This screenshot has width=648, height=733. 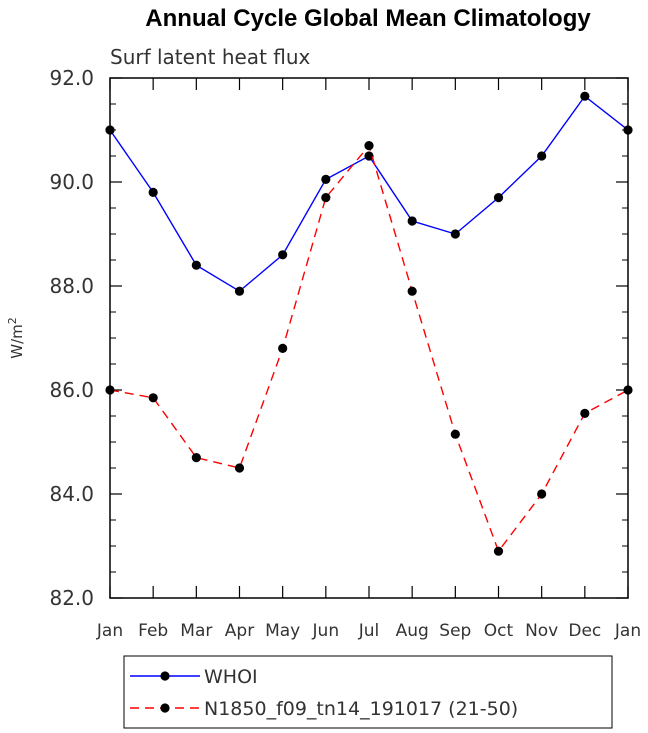 I want to click on y-tick-label: 90.0, so click(x=71, y=182).